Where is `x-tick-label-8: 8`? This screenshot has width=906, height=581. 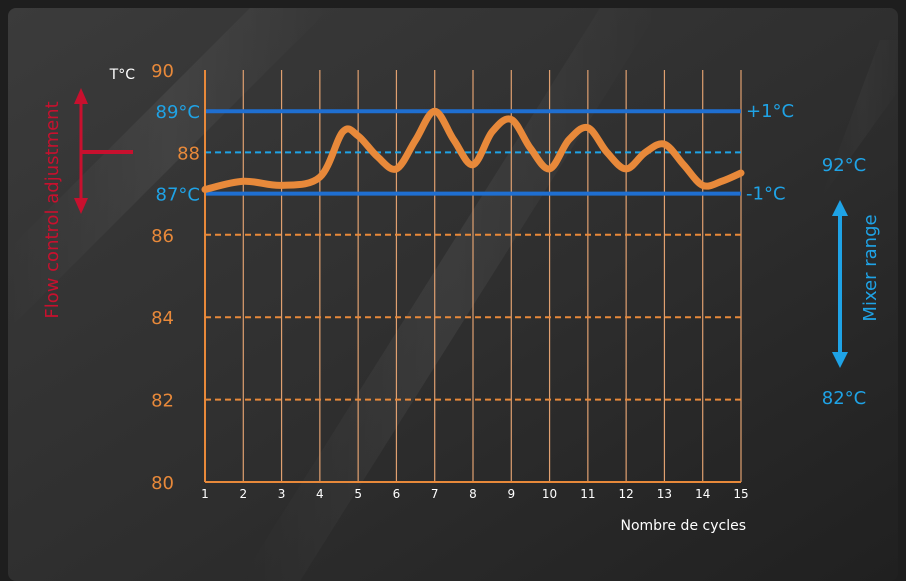 x-tick-label-8: 8 is located at coordinates (473, 494).